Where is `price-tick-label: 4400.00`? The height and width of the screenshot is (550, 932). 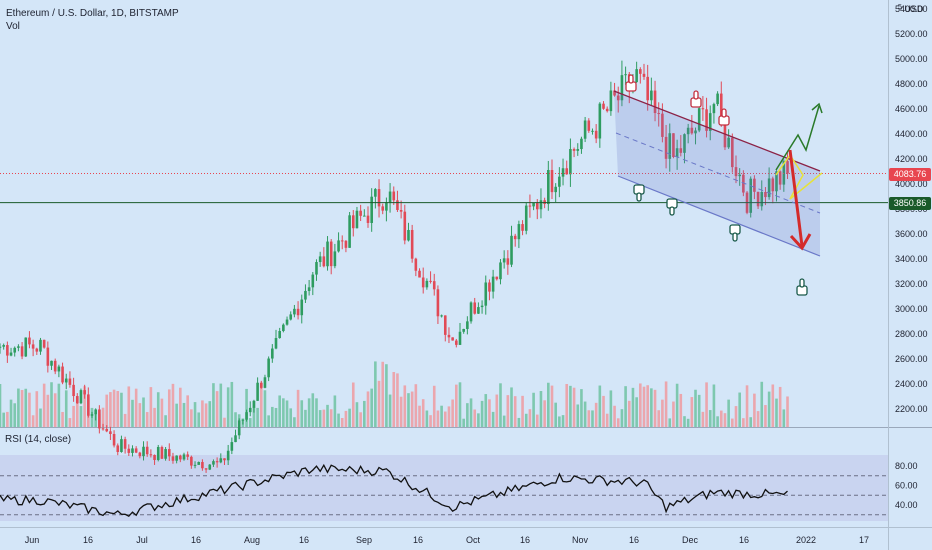
price-tick-label: 4400.00 is located at coordinates (911, 134).